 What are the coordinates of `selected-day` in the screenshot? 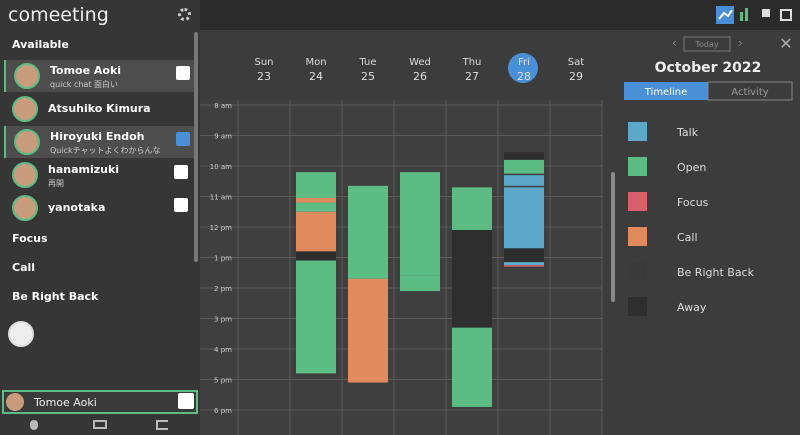 It's located at (523, 68).